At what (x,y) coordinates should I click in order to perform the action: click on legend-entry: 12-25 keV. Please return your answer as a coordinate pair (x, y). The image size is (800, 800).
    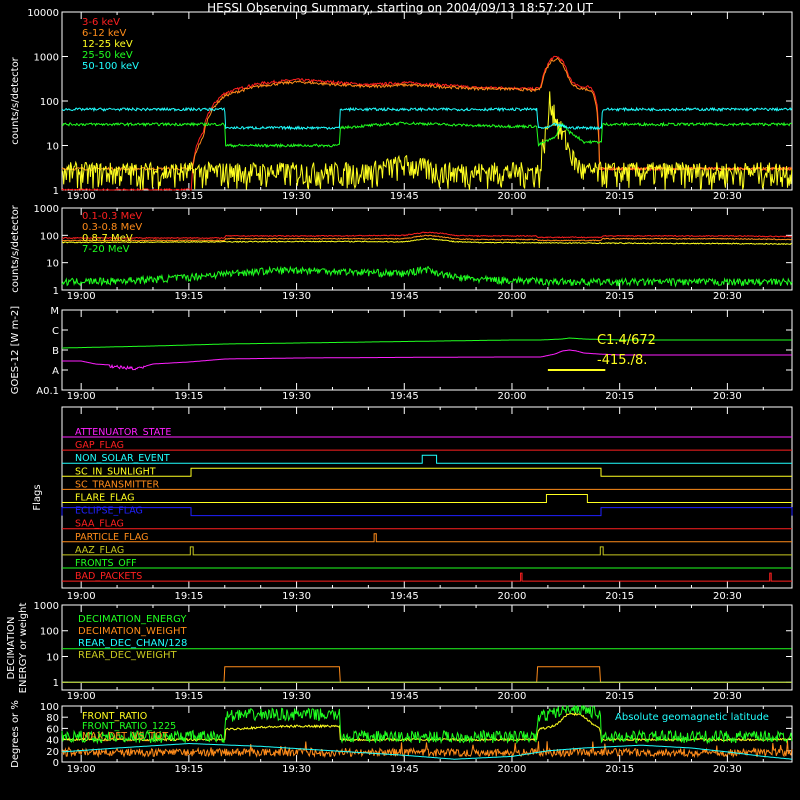
    Looking at the image, I should click on (107, 44).